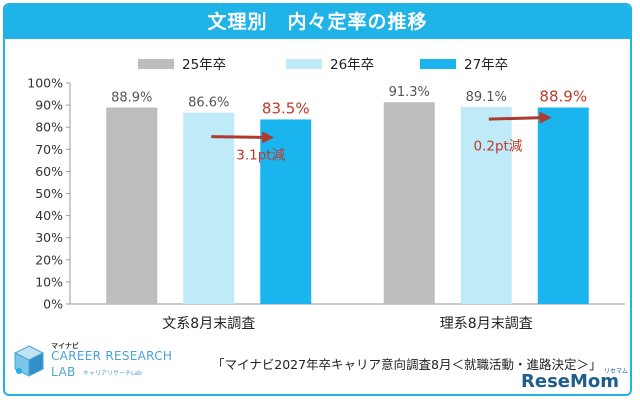  I want to click on data-label: 91.3%, so click(409, 92).